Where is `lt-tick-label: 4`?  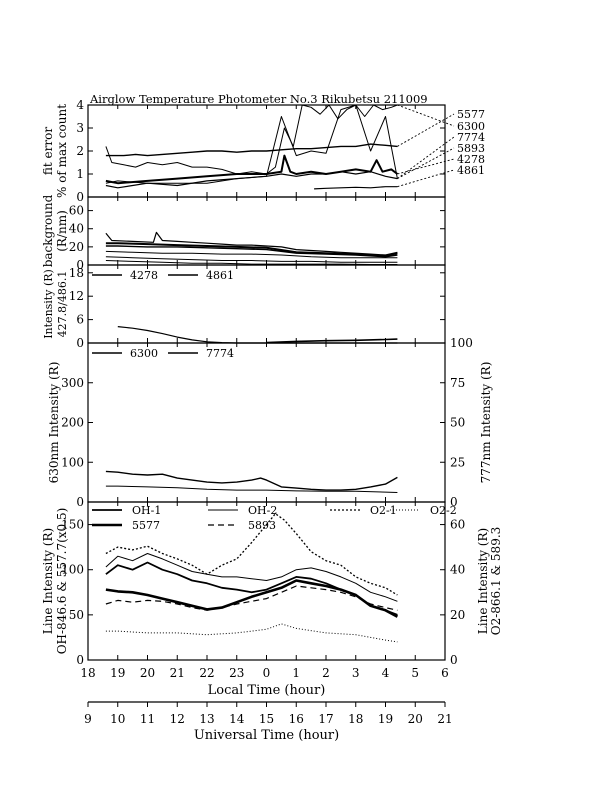 lt-tick-label: 4 is located at coordinates (386, 673).